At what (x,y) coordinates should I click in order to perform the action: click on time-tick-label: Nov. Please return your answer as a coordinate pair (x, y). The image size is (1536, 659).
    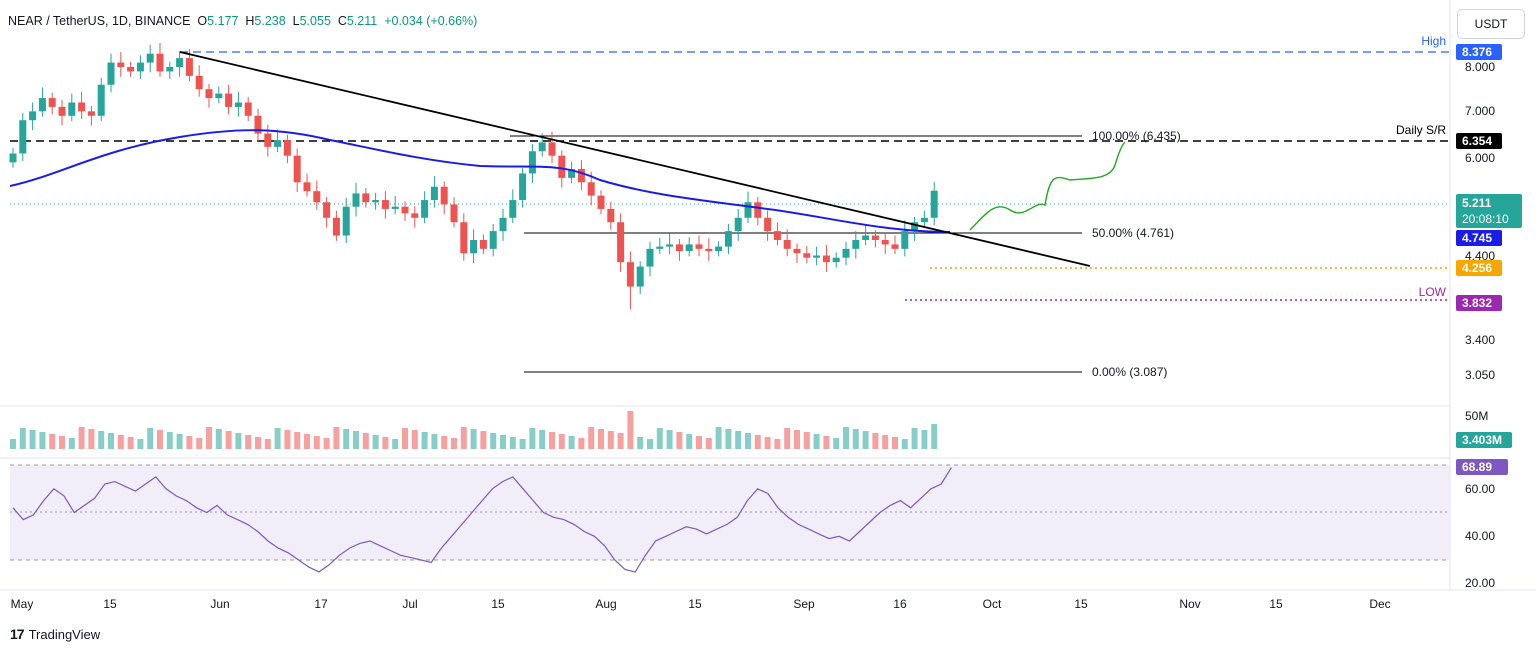
    Looking at the image, I should click on (1189, 604).